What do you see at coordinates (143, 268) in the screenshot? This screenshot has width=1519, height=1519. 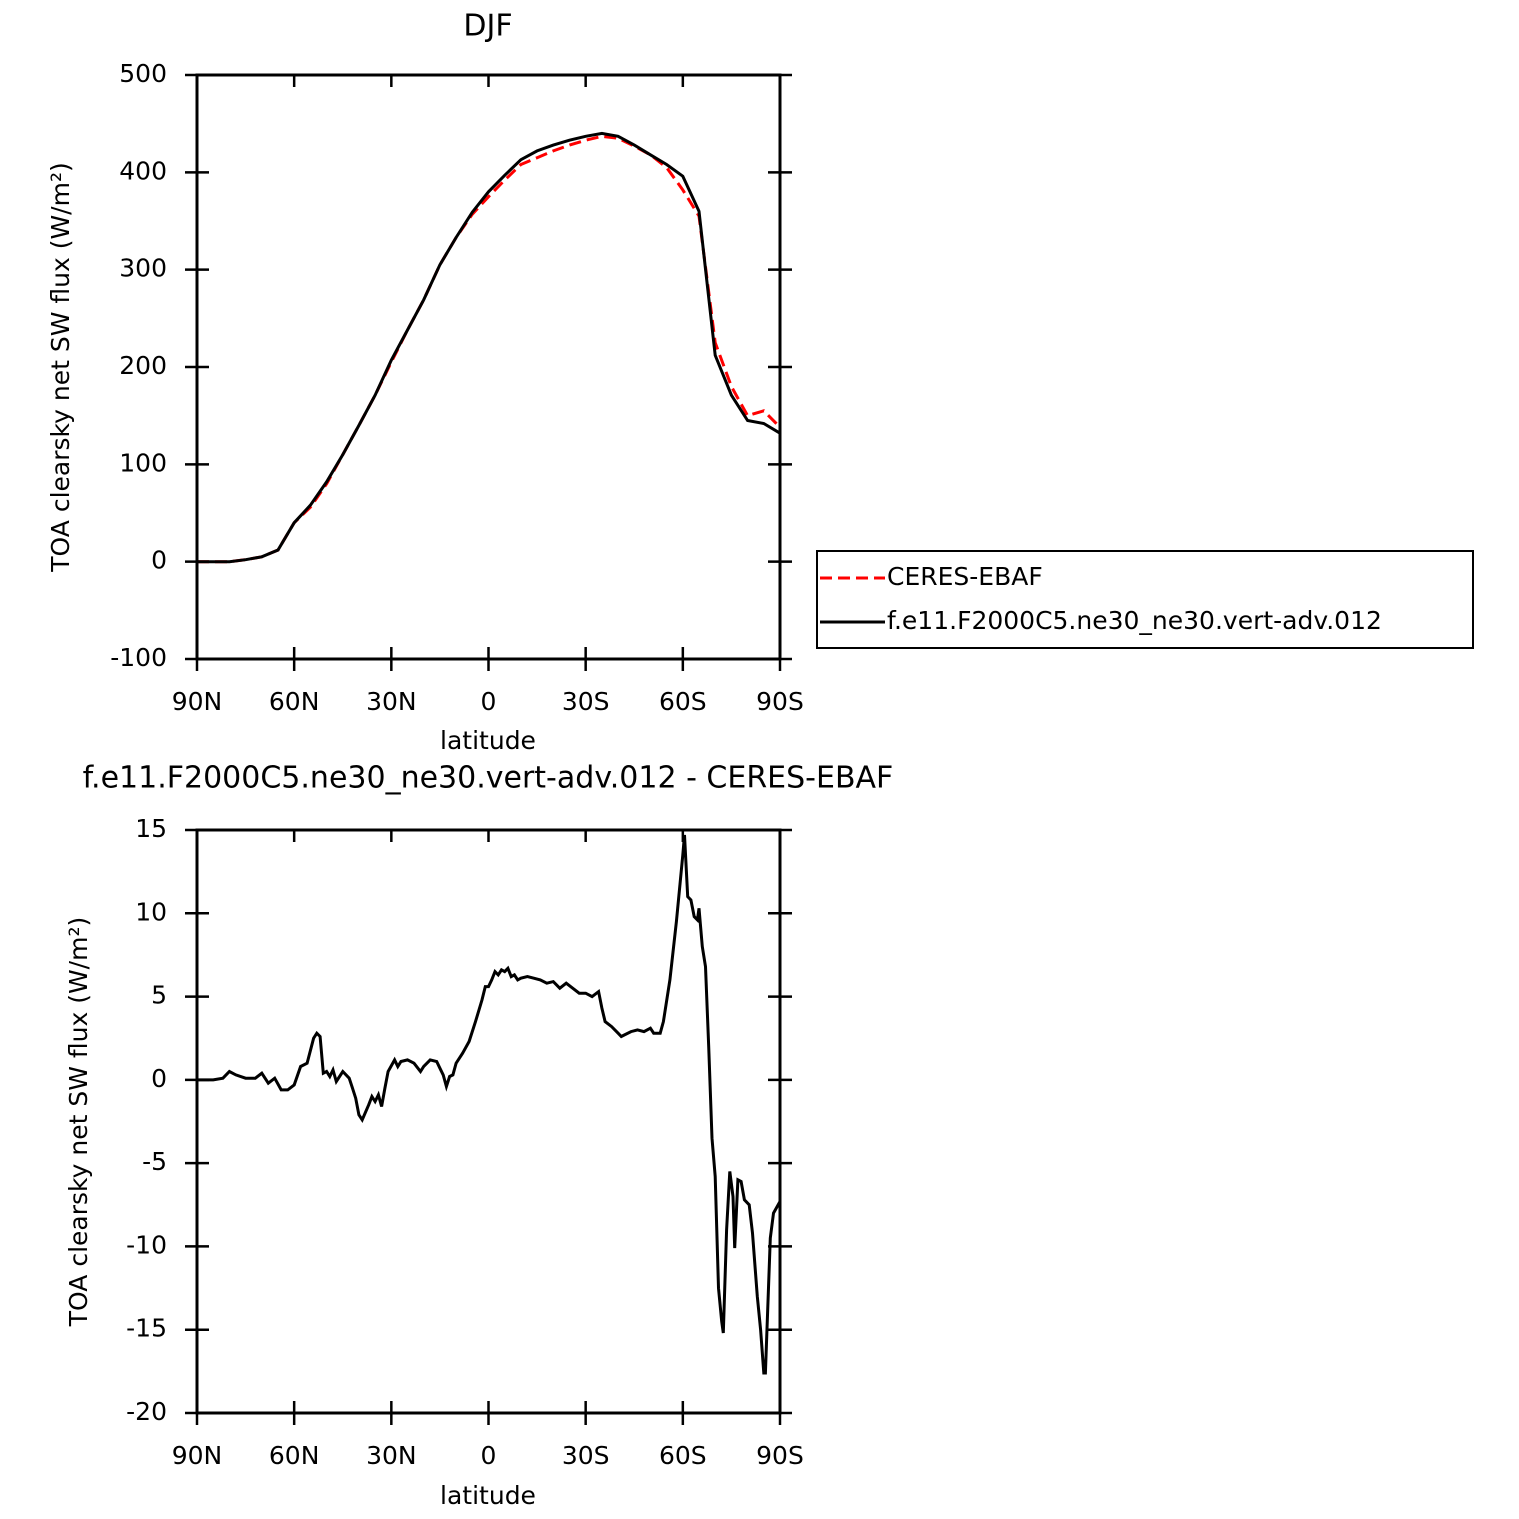 I see `y-tick-label: 300` at bounding box center [143, 268].